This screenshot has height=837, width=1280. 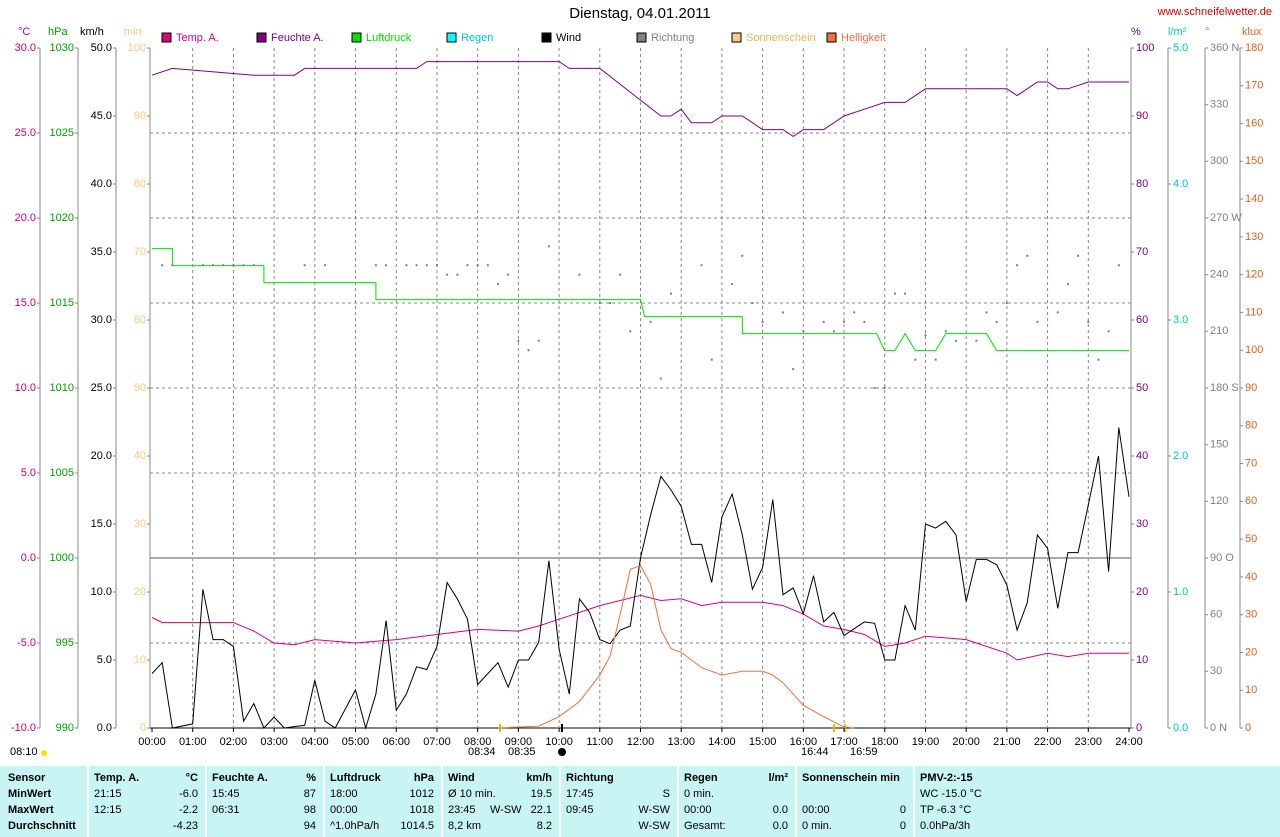 What do you see at coordinates (903, 810) in the screenshot?
I see `cell-value: 0` at bounding box center [903, 810].